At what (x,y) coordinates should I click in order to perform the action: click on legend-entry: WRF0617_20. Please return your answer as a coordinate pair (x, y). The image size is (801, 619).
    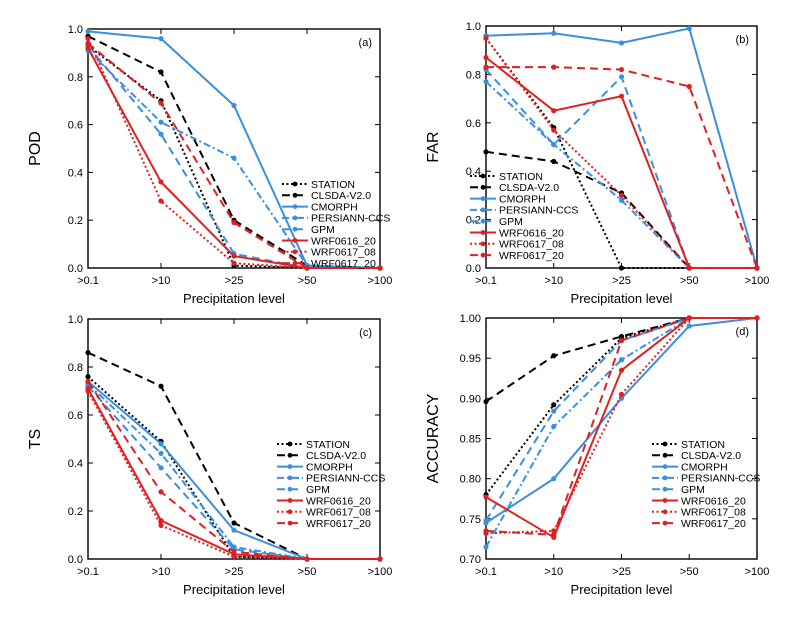
    Looking at the image, I should click on (713, 524).